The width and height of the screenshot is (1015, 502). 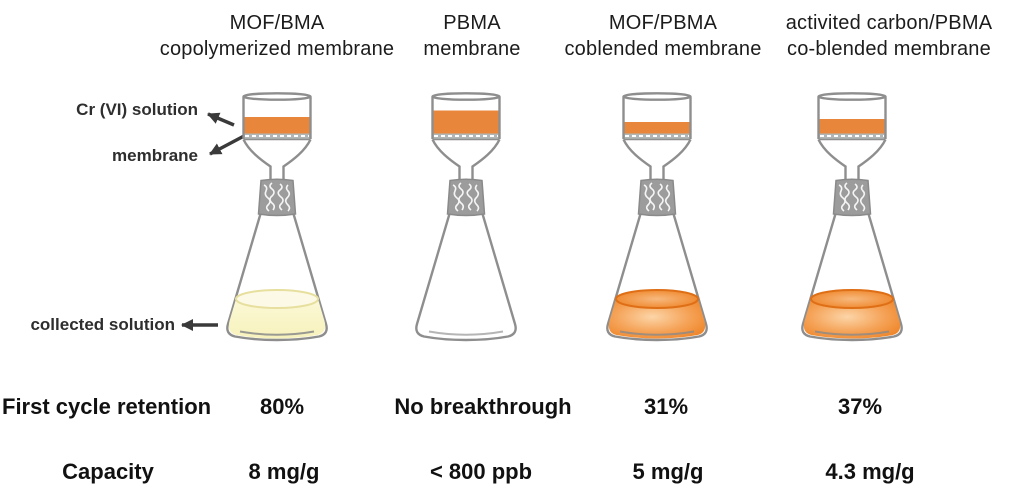 I want to click on column-title-line1: PBMA, so click(x=472, y=23).